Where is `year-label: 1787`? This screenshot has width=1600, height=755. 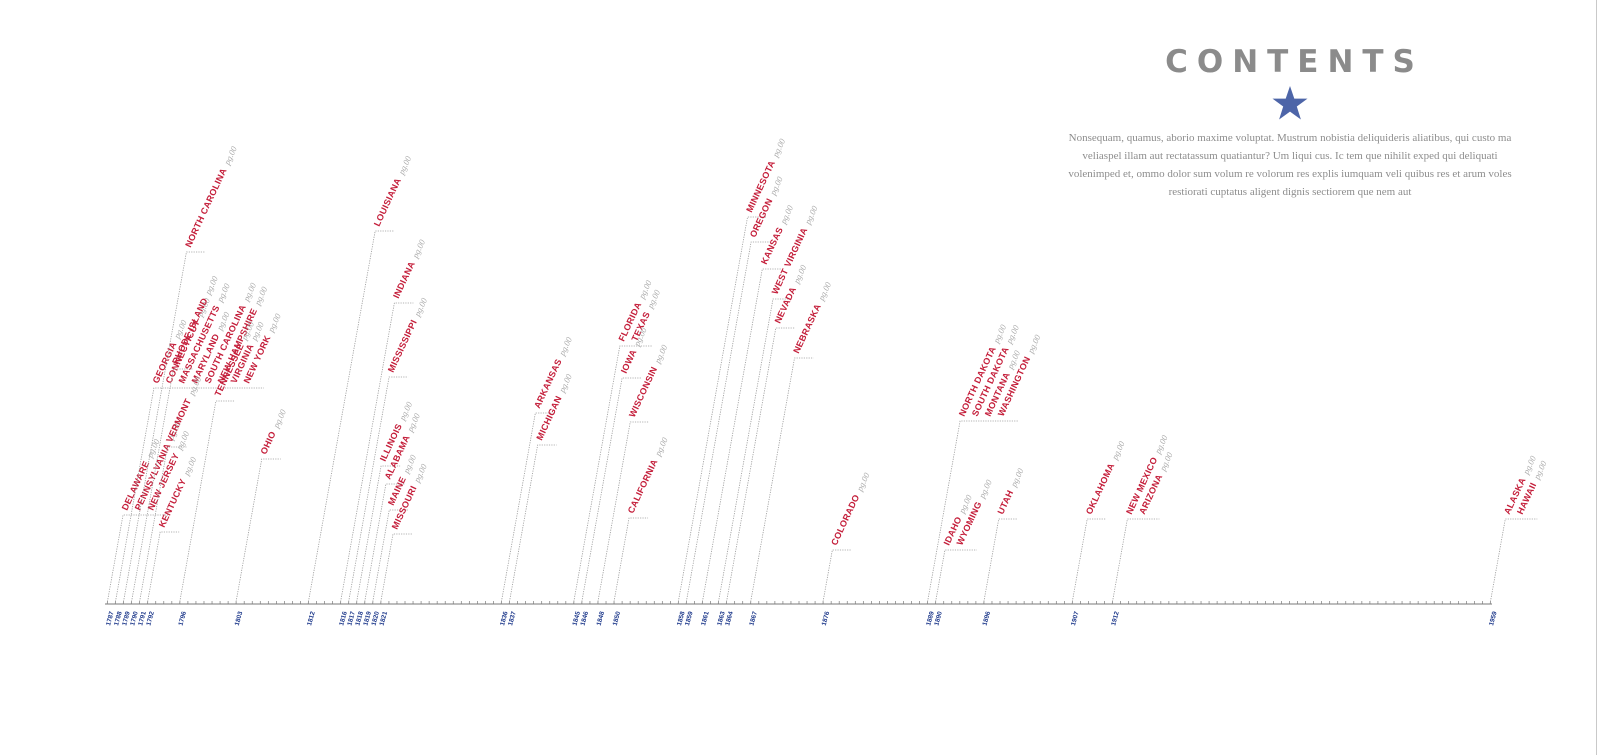 year-label: 1787 is located at coordinates (110, 618).